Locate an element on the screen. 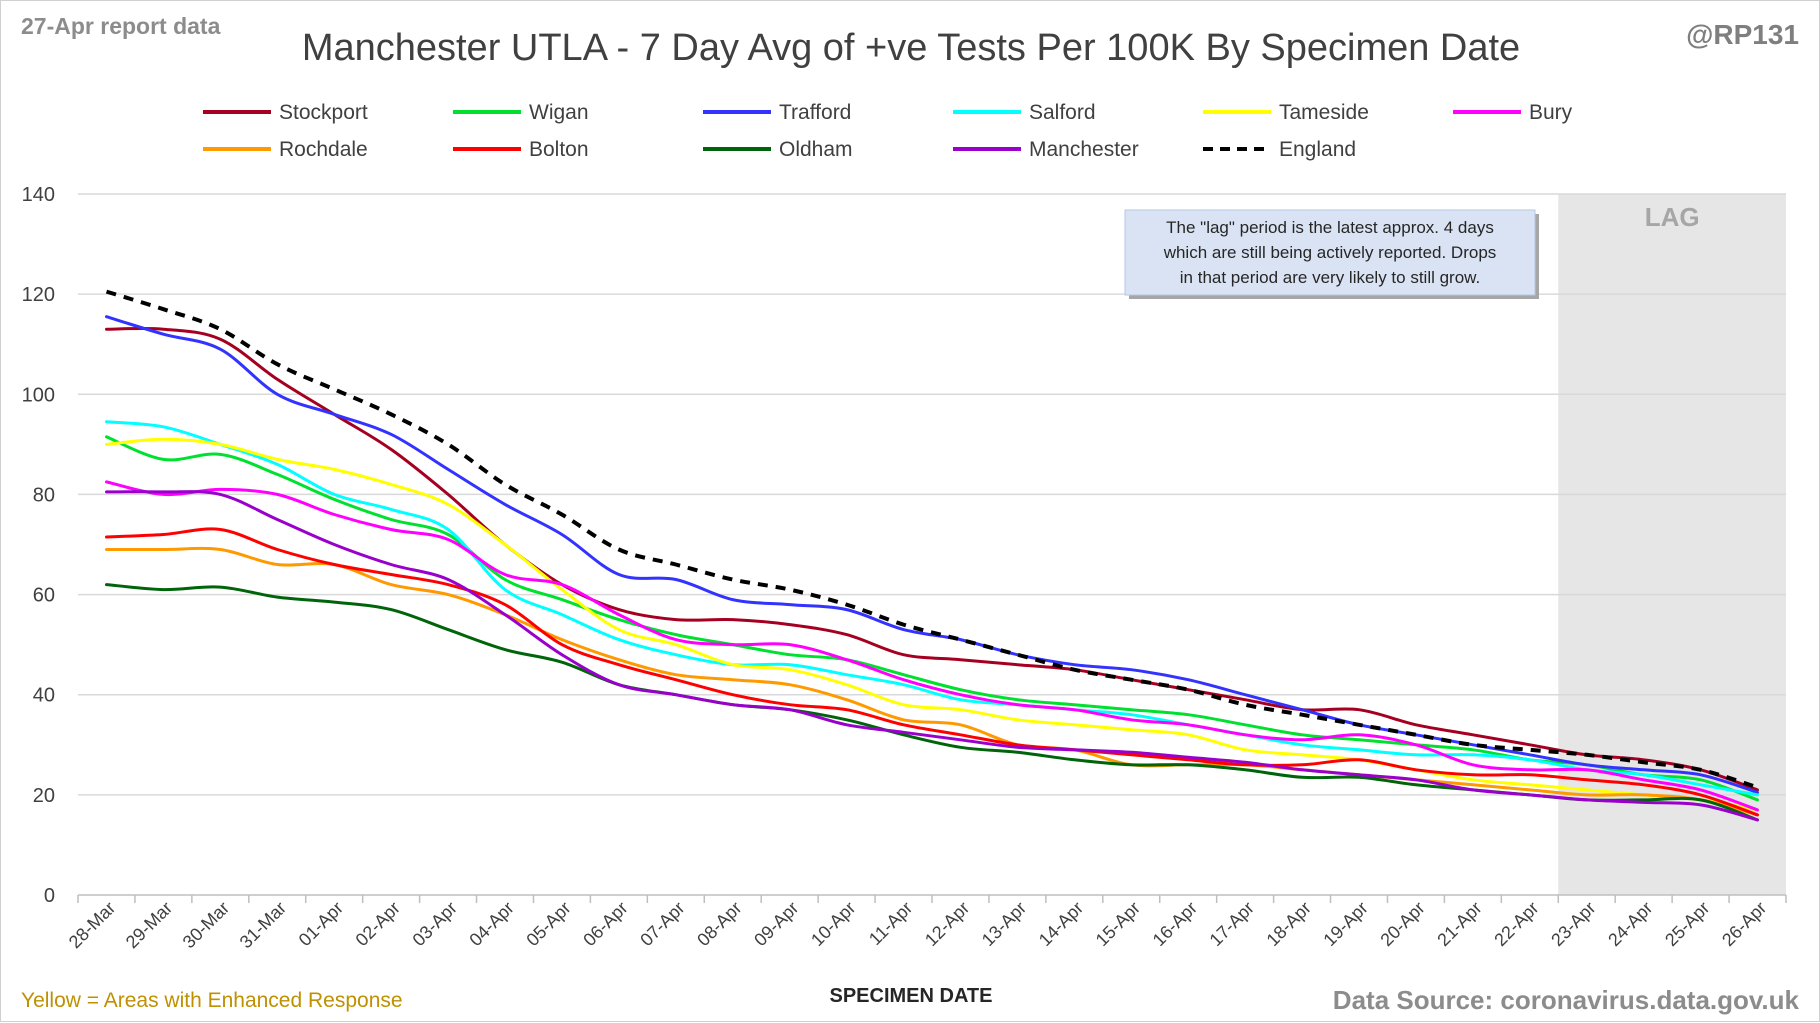 The height and width of the screenshot is (1023, 1820). legend-label: Bolton is located at coordinates (559, 149).